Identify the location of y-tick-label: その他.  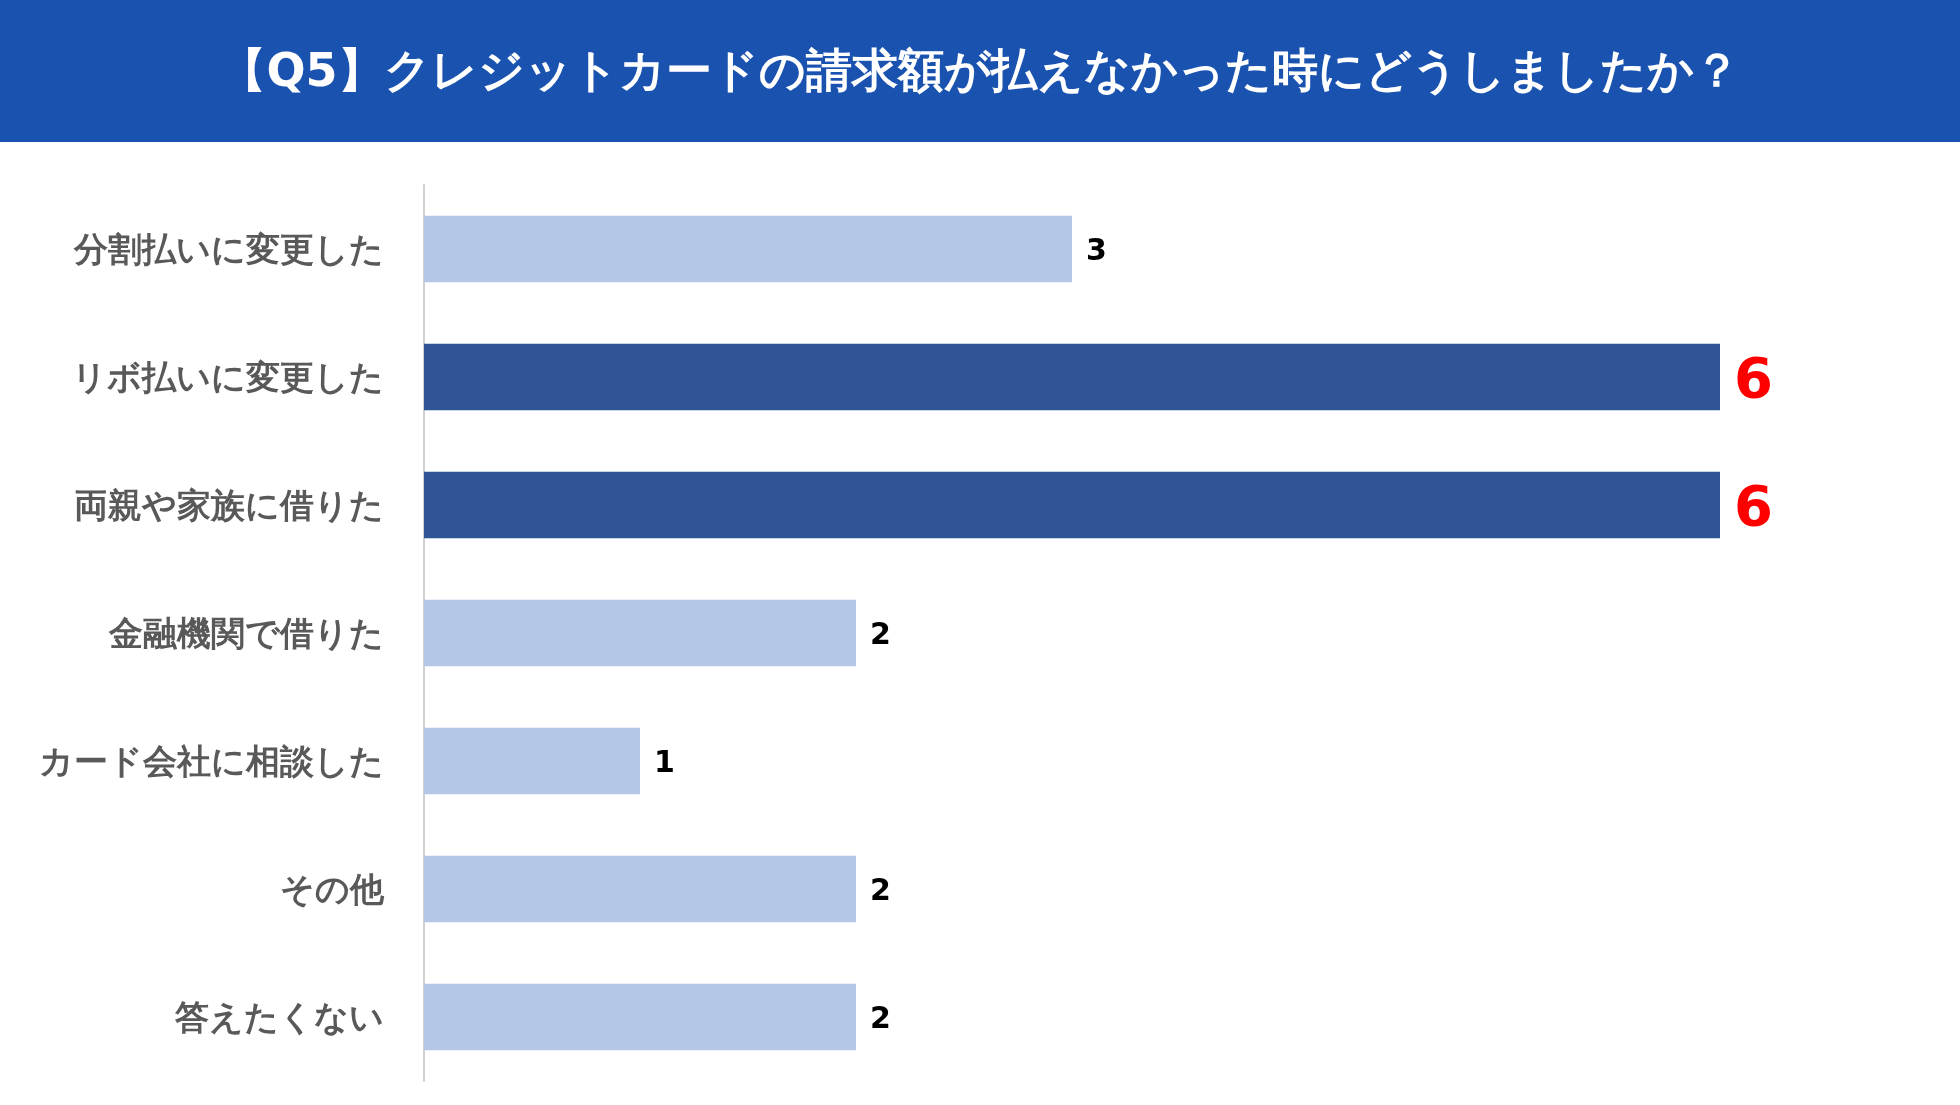
(332, 889).